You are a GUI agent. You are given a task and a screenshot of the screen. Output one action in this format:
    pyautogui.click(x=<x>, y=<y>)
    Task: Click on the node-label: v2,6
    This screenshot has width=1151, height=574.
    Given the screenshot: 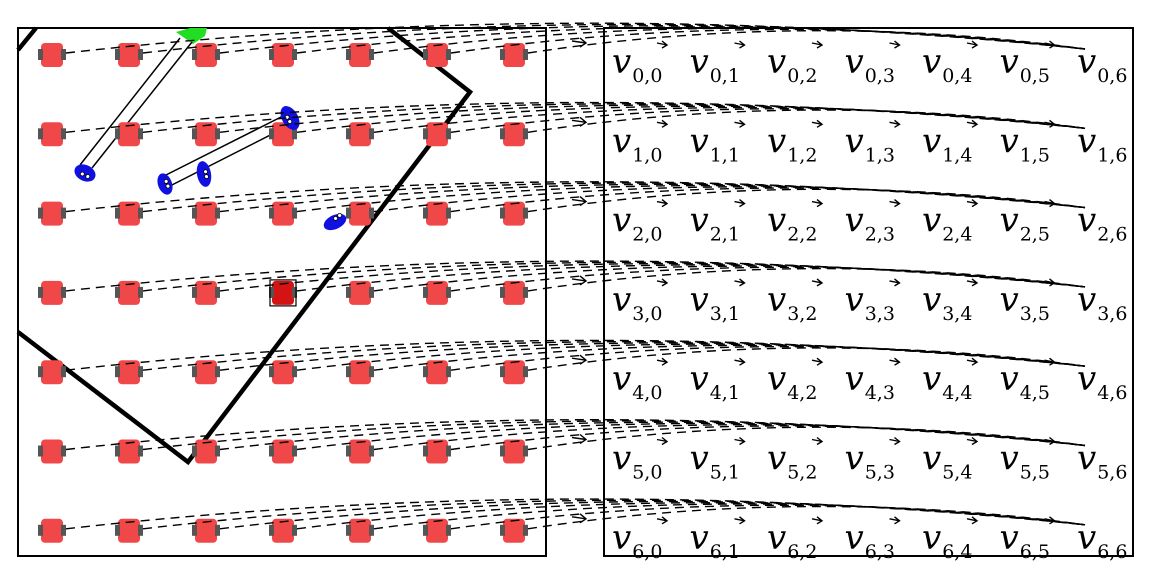 What is the action you would take?
    pyautogui.click(x=1102, y=223)
    